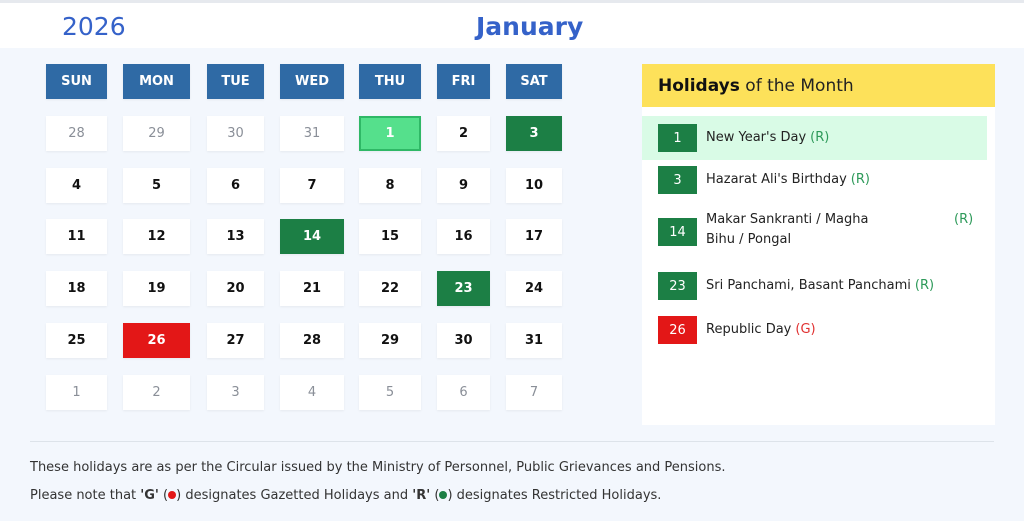 Image resolution: width=1024 pixels, height=521 pixels. I want to click on holiday-name: Republic Day (G), so click(761, 329).